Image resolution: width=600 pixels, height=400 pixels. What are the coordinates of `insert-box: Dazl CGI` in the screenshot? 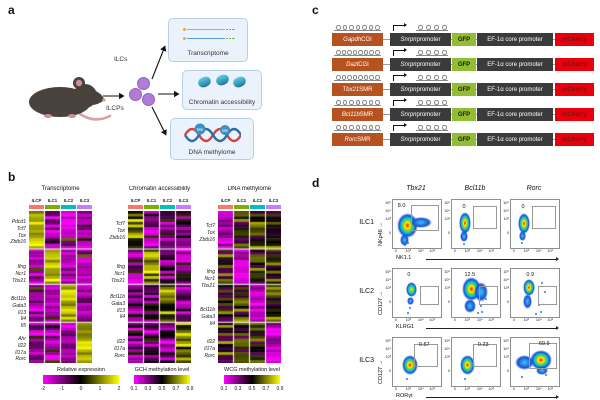 It's located at (357, 64).